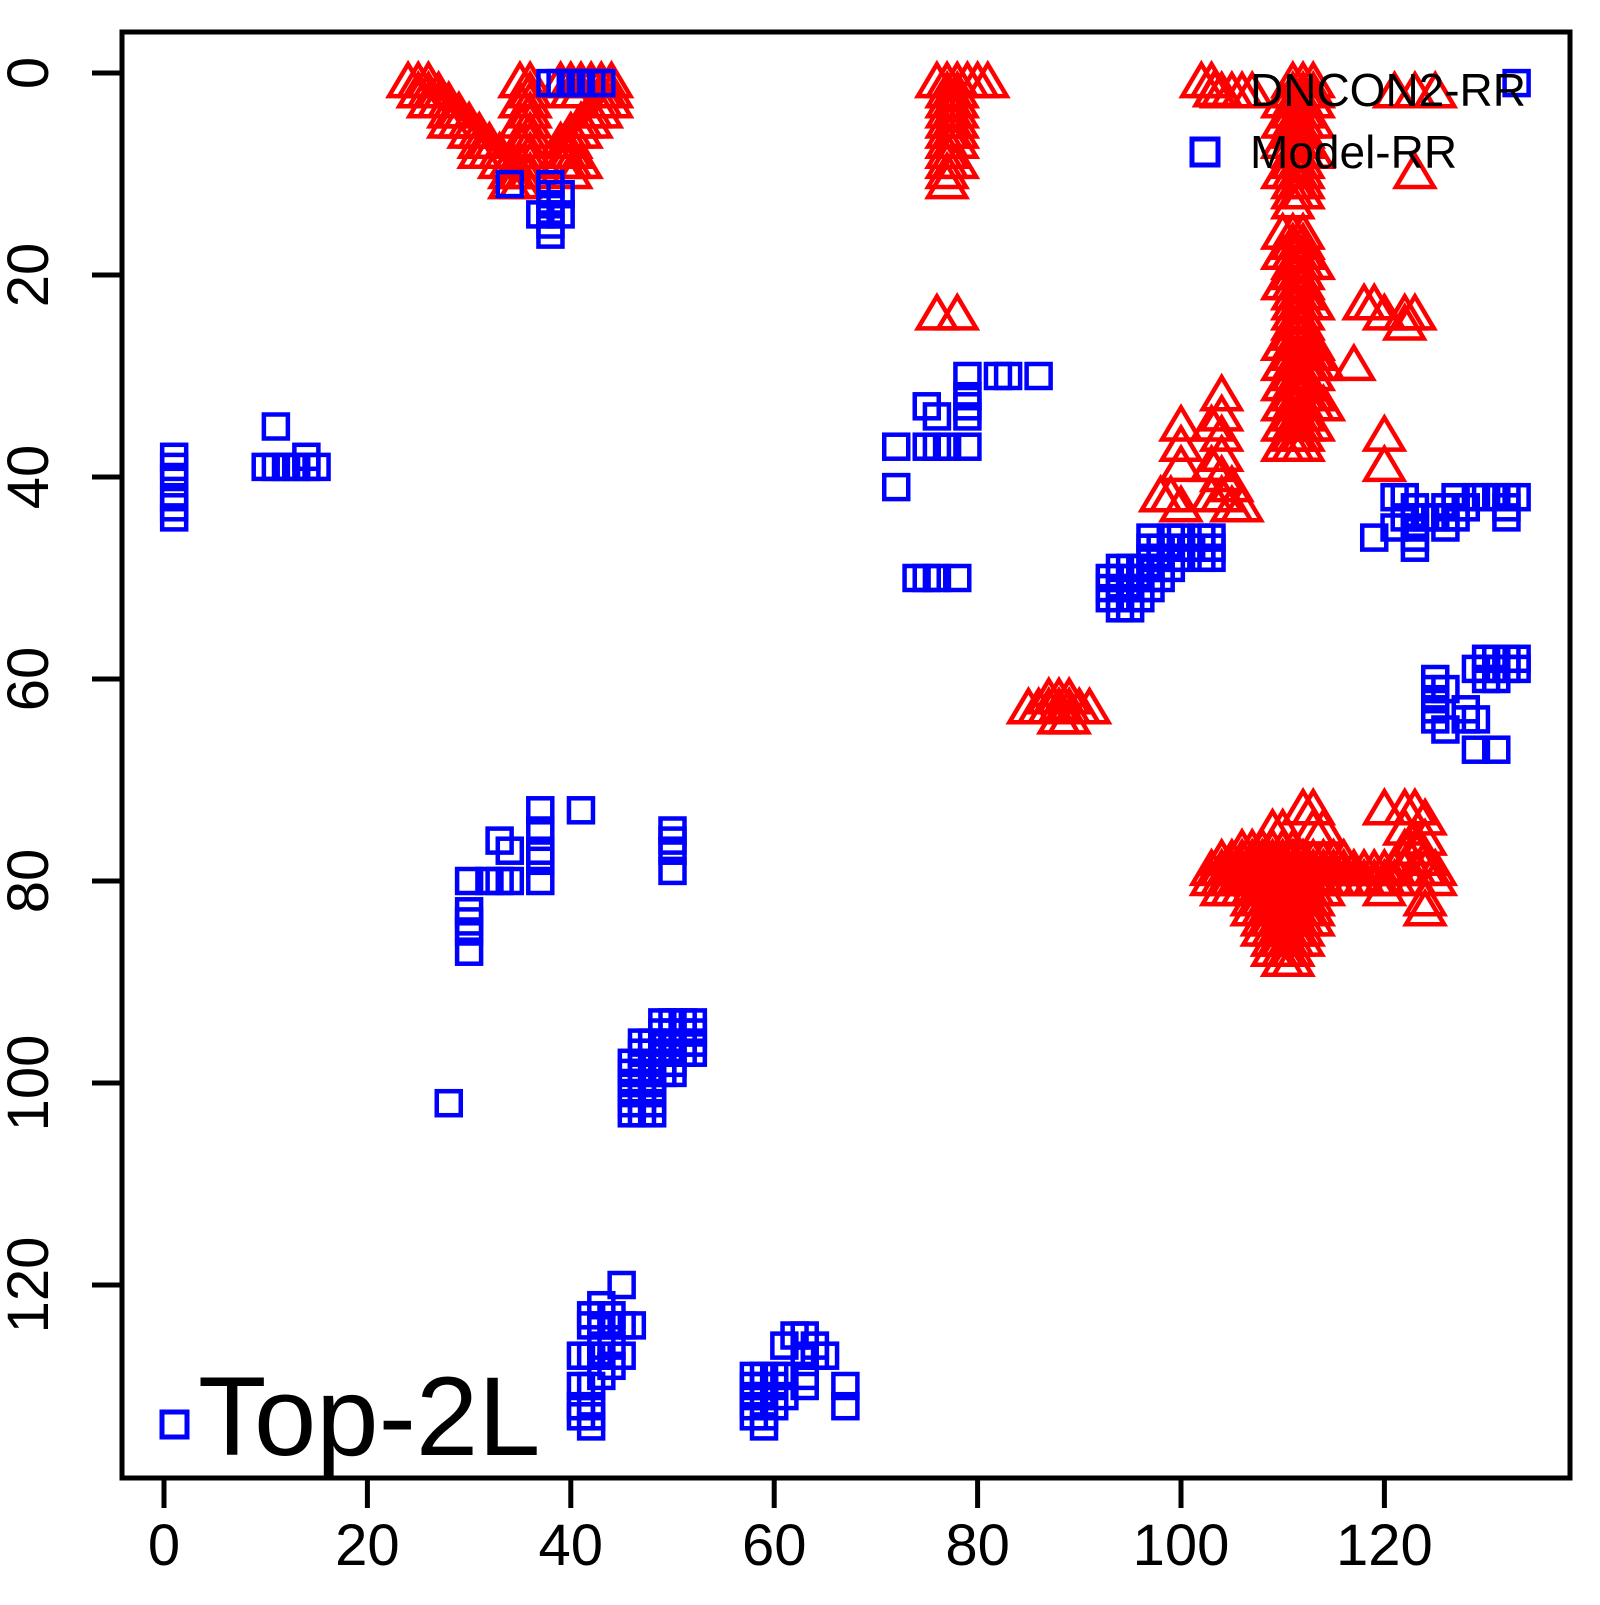  Describe the element at coordinates (61, 695) in the screenshot. I see `y-axis: 0 20 40 60 80 100 120` at that location.